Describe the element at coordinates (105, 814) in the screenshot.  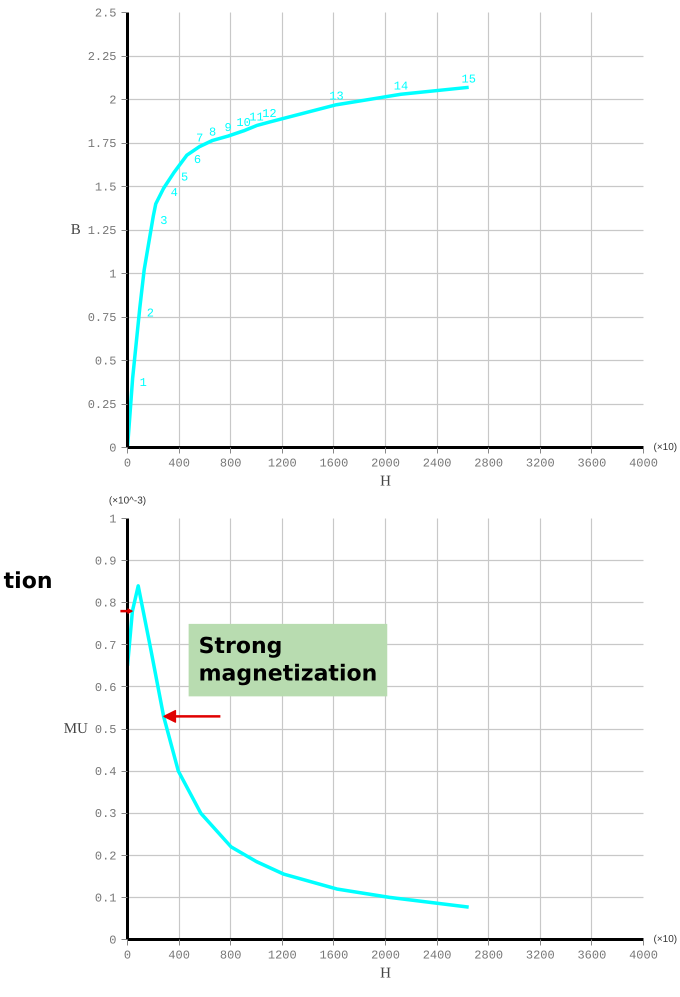
I see `y-tick-label: 0.3` at that location.